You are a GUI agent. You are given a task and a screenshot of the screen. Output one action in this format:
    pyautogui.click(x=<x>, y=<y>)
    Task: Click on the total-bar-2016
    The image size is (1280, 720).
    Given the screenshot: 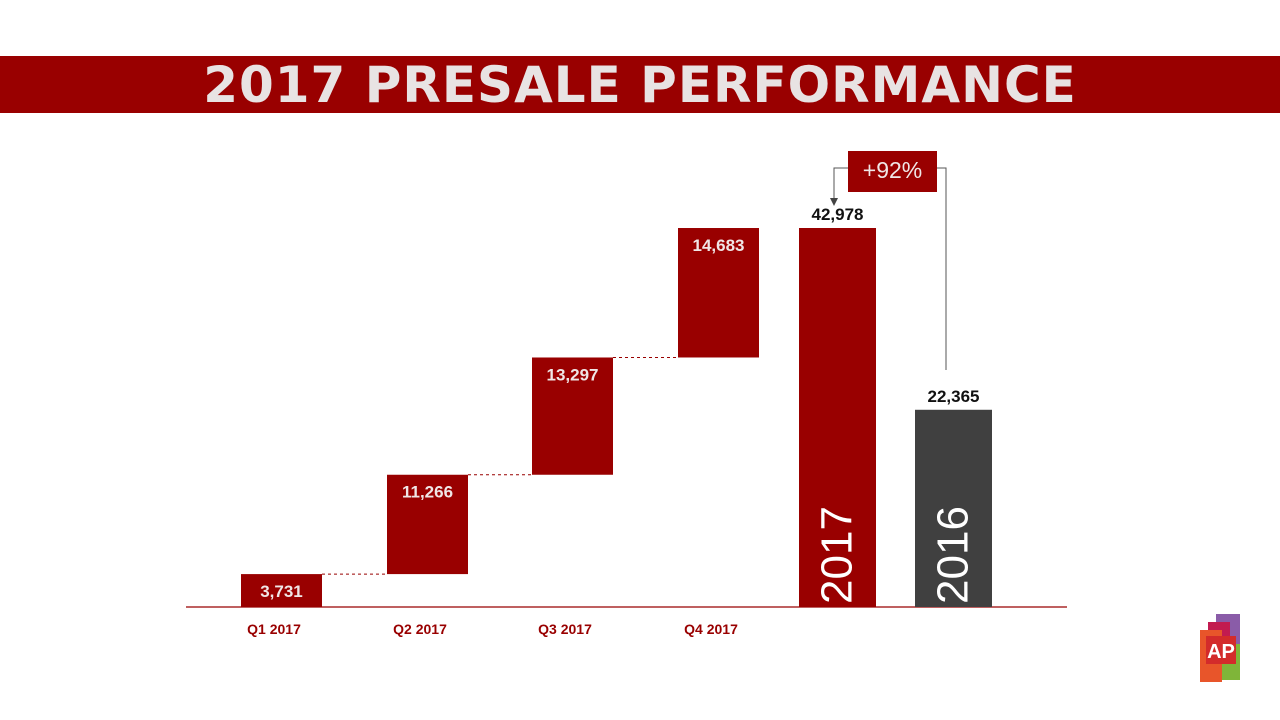 What is the action you would take?
    pyautogui.click(x=953, y=508)
    